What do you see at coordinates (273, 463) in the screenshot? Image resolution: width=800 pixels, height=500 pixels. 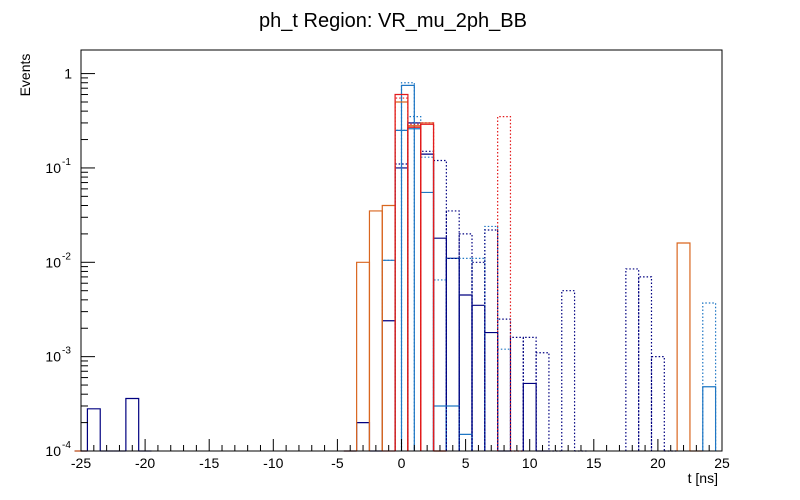 I see `x-tick-label: -10` at bounding box center [273, 463].